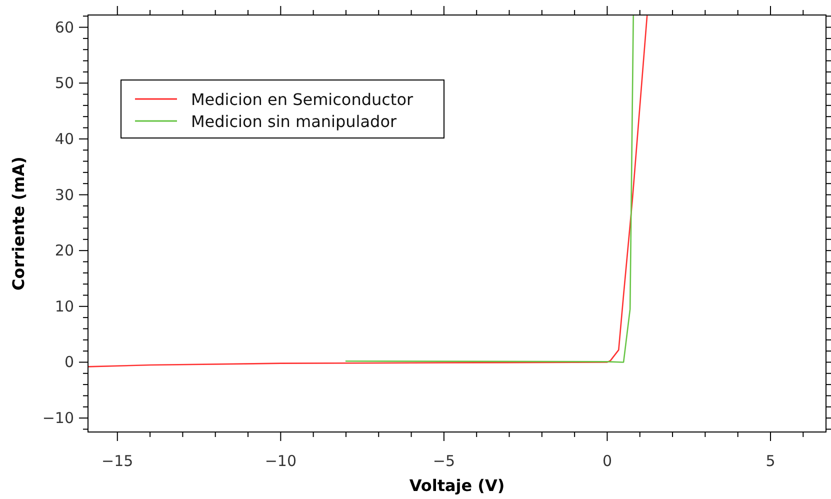  Describe the element at coordinates (58, 418) in the screenshot. I see `y-tick-label: −10` at that location.